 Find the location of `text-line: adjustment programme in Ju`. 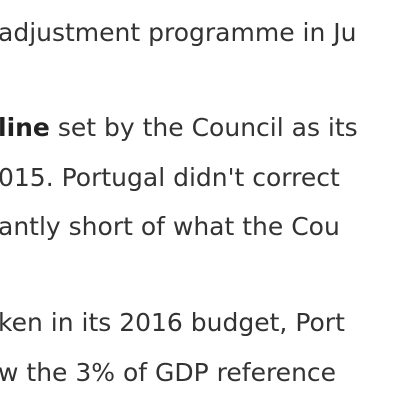

text-line: adjustment programme in Ju is located at coordinates (178, 32).